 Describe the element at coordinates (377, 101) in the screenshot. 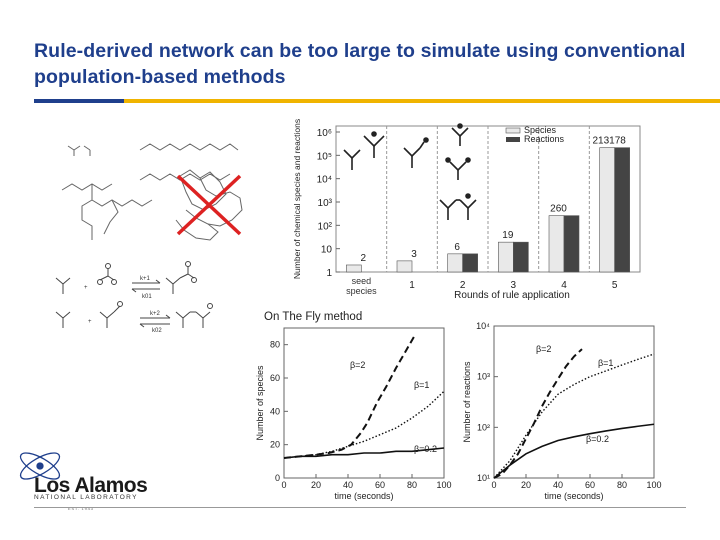

I see `title-rule` at that location.